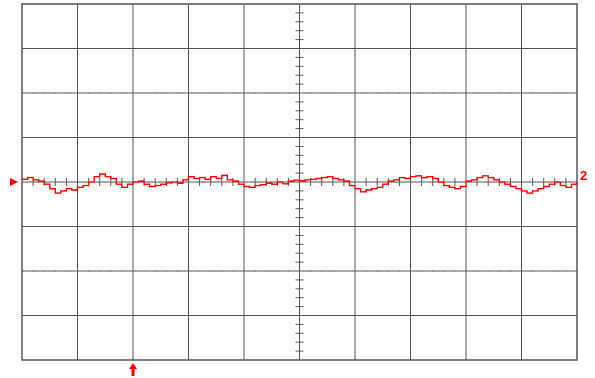 This screenshot has height=378, width=595. Describe the element at coordinates (133, 366) in the screenshot. I see `trigger-arrow-head` at that location.